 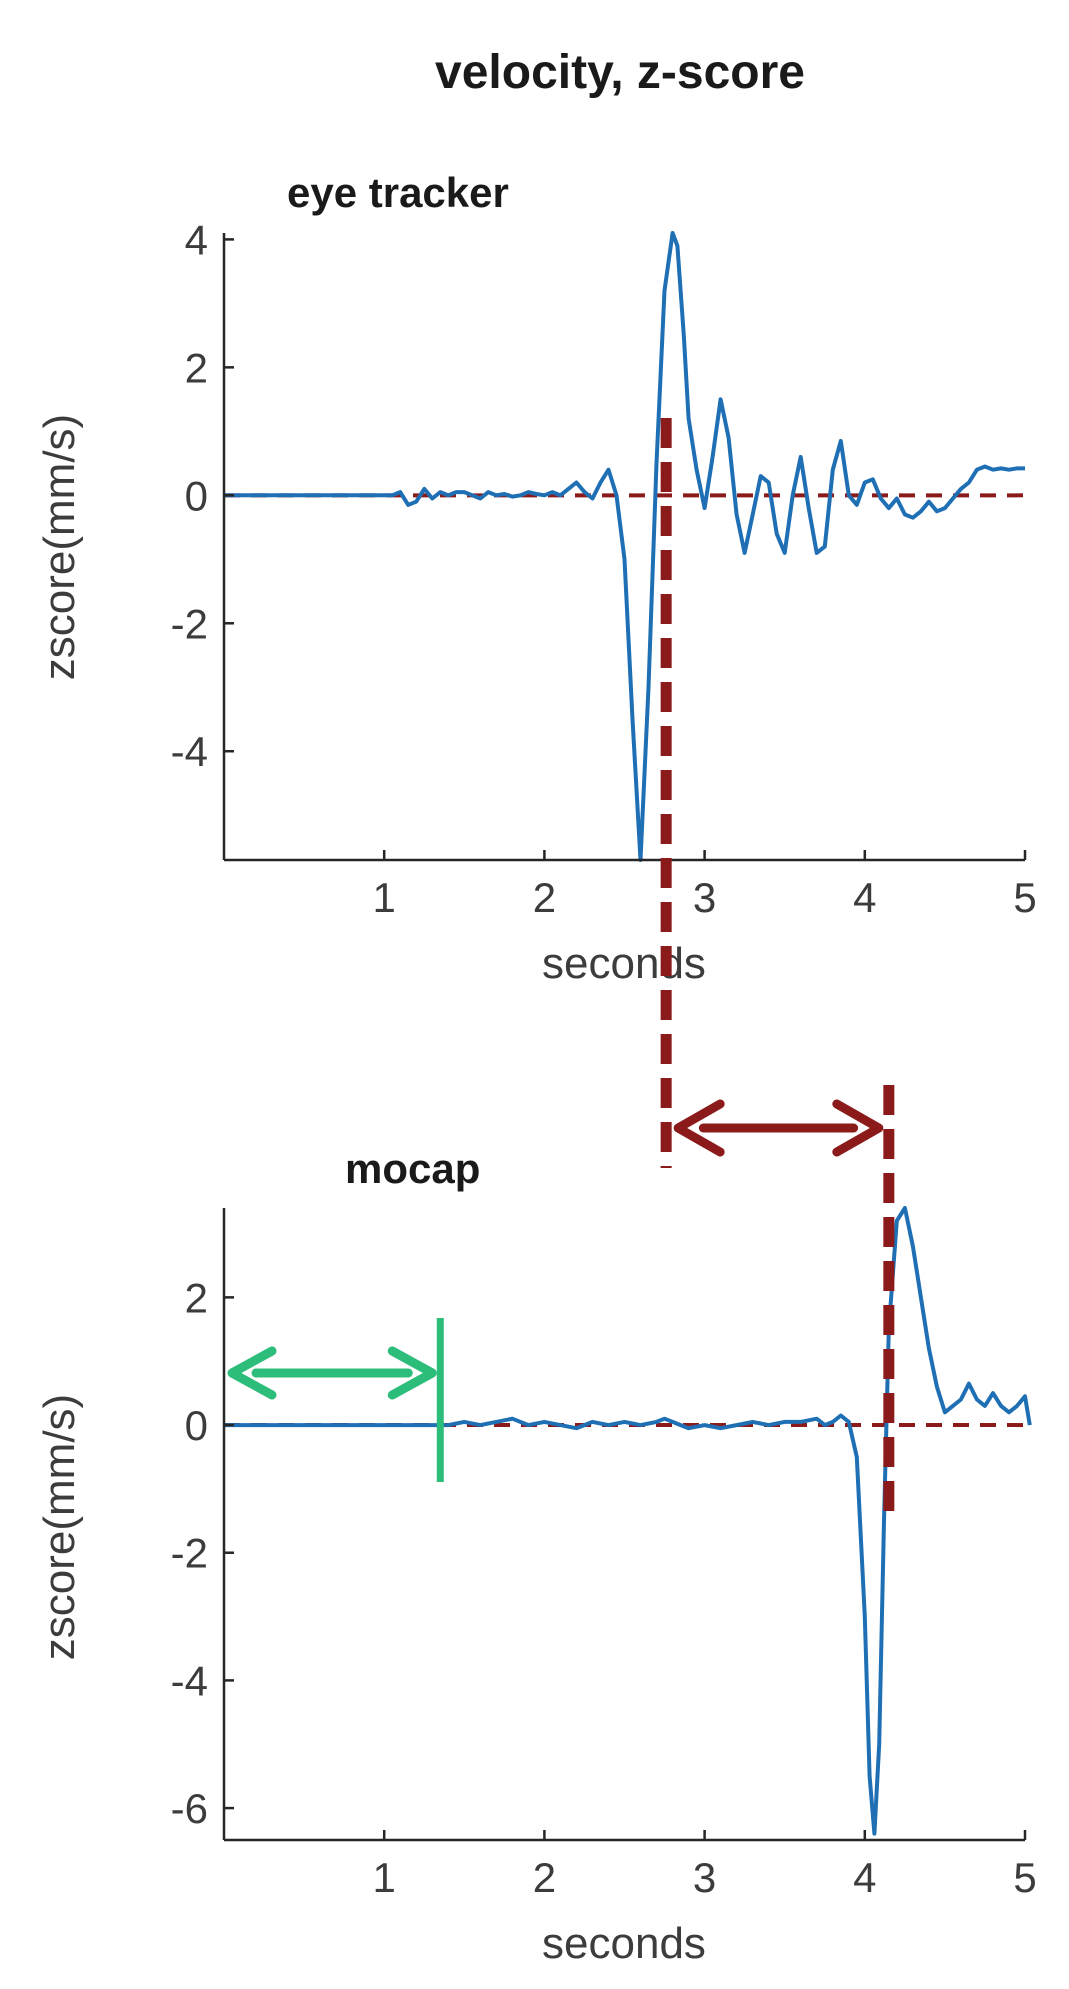 I want to click on eye-tracker-x-tick-label: 5, so click(x=1024, y=897).